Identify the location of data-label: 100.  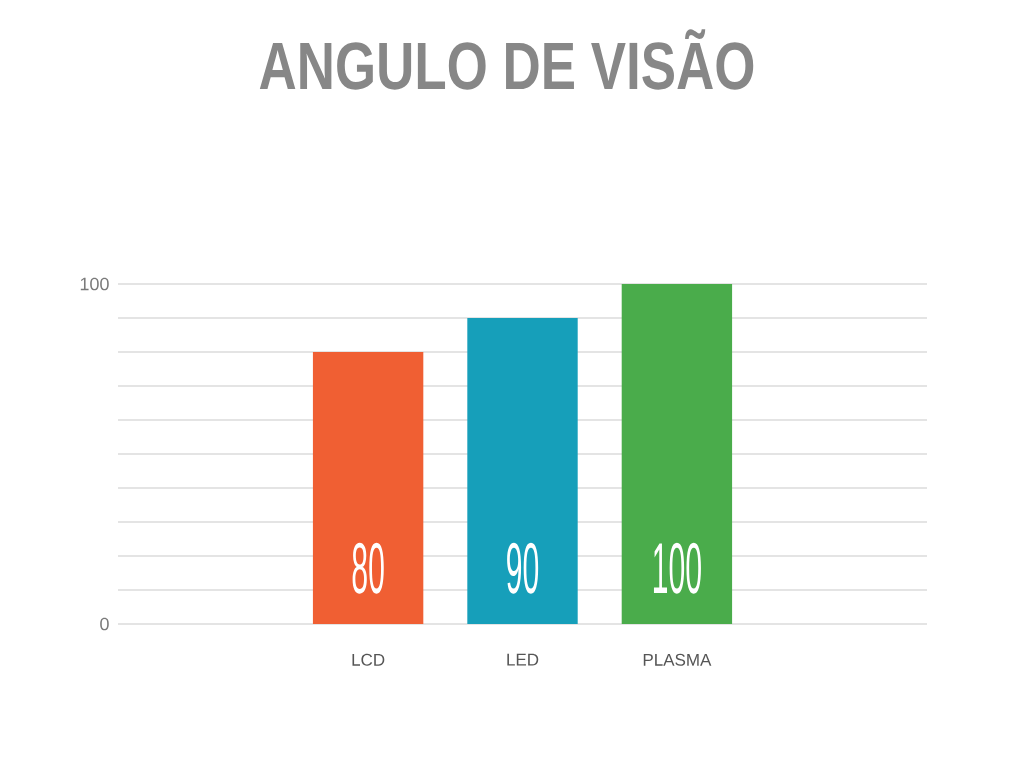
(677, 568).